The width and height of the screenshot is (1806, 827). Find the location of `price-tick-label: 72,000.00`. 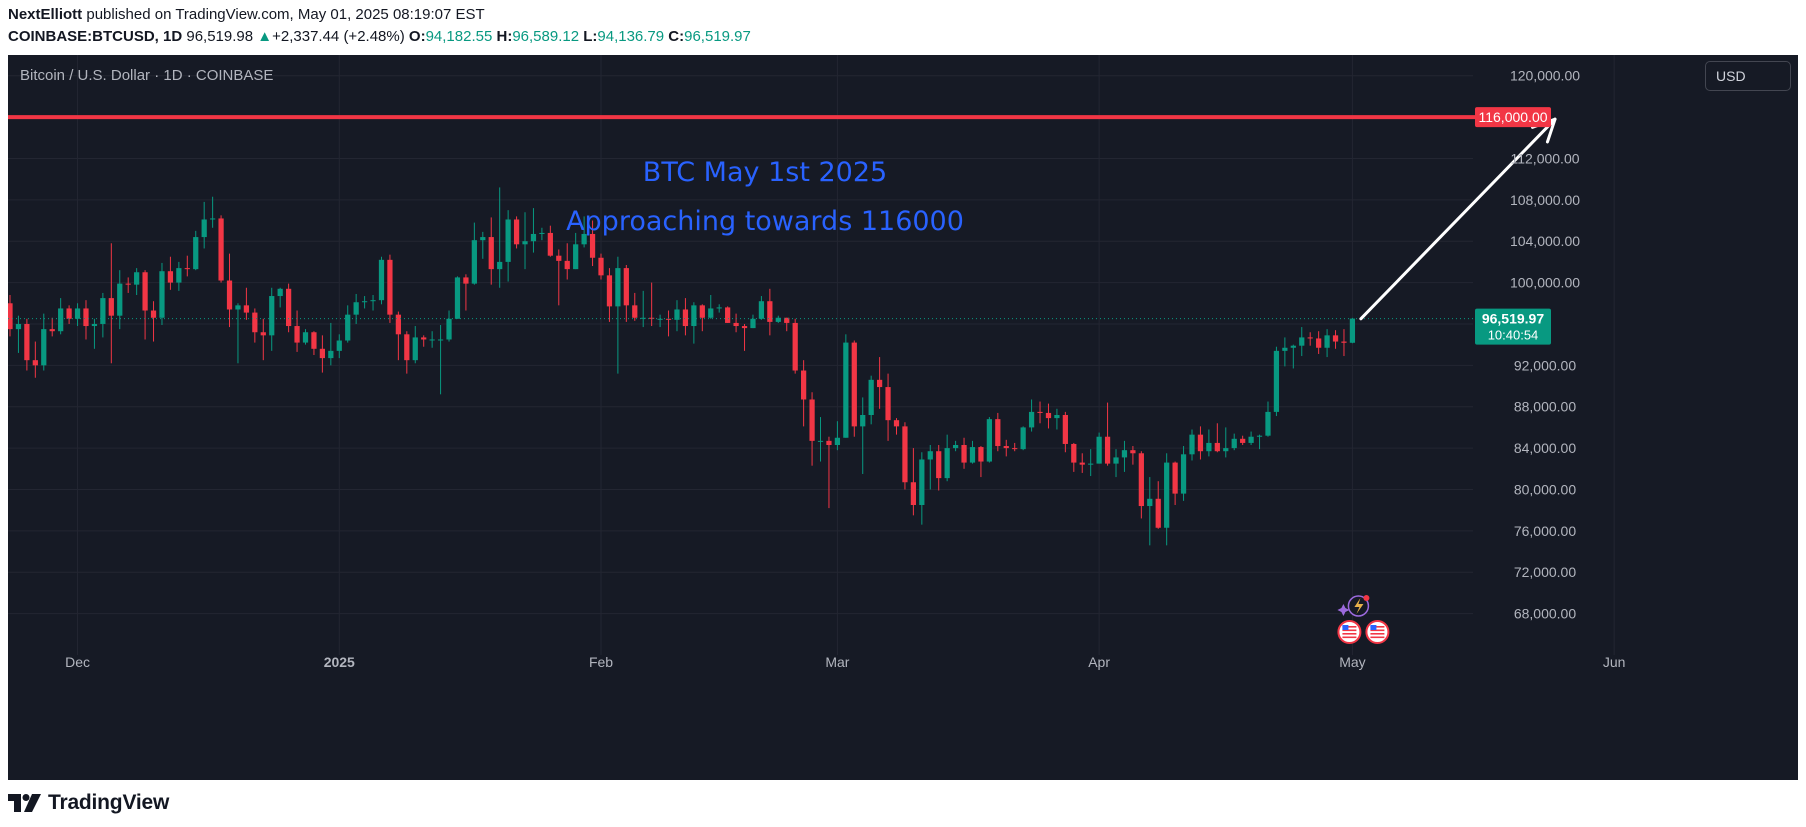

price-tick-label: 72,000.00 is located at coordinates (1545, 572).